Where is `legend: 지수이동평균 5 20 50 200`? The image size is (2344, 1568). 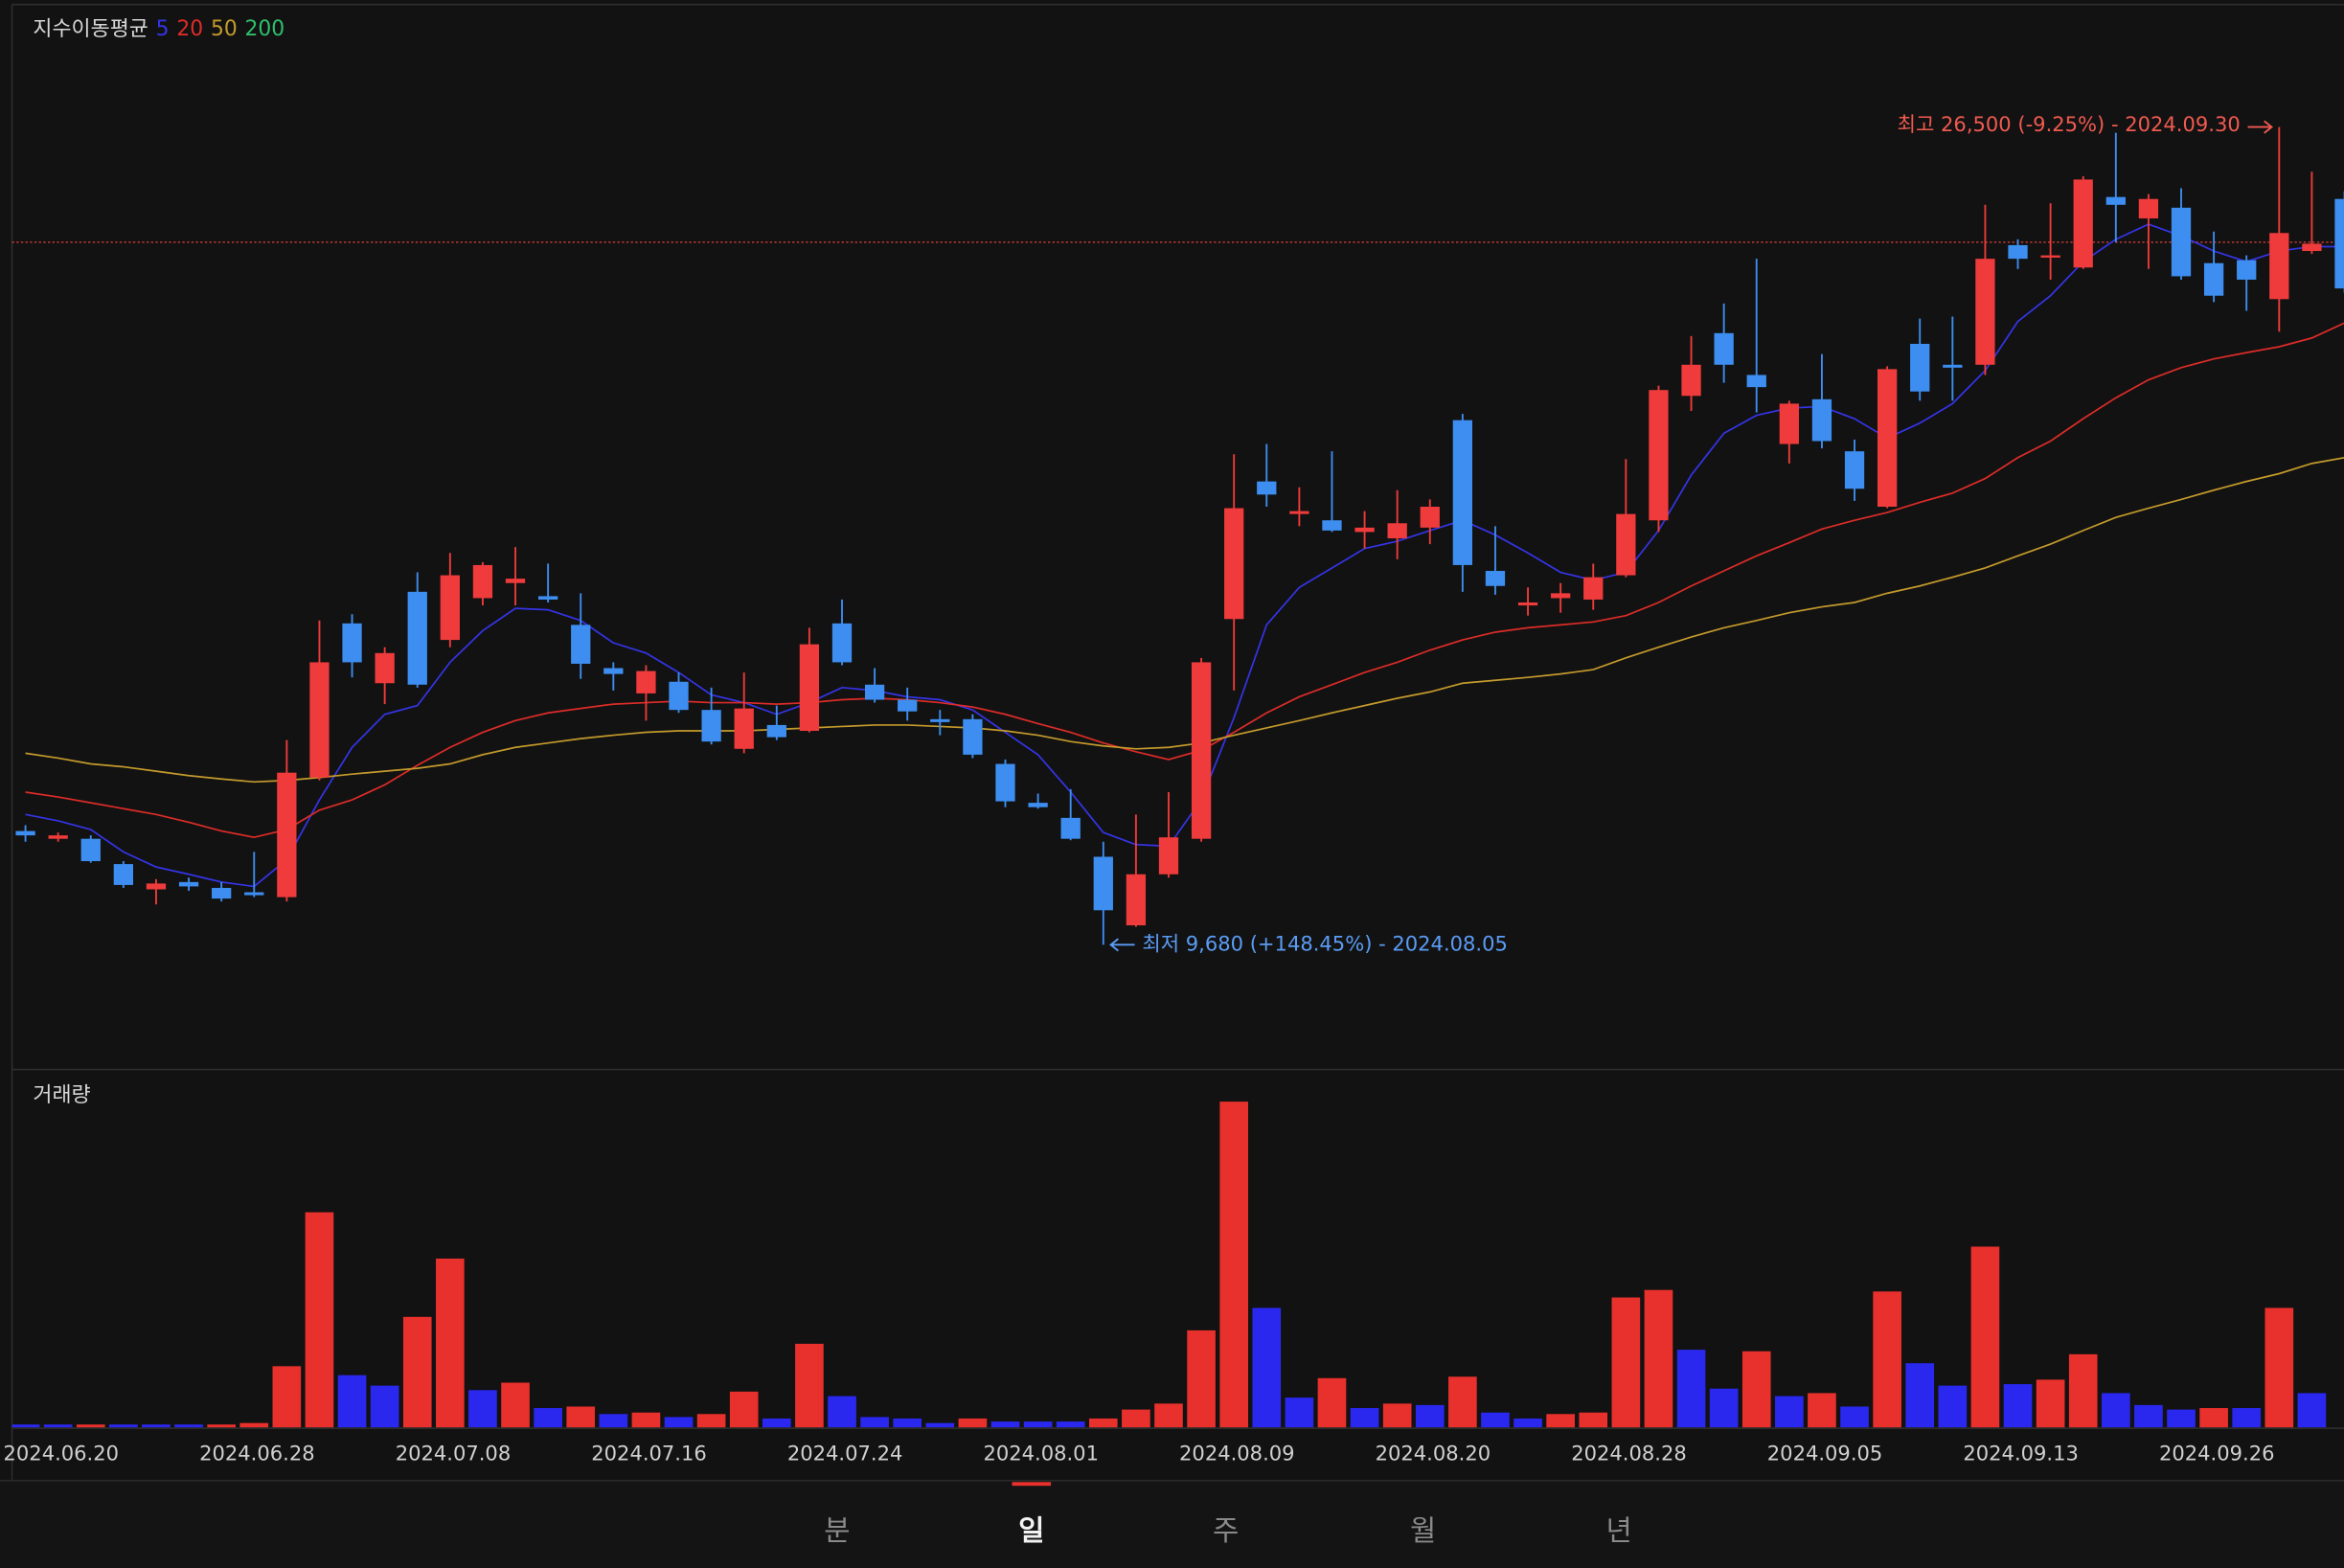
legend: 지수이동평균 5 20 50 200 is located at coordinates (158, 29).